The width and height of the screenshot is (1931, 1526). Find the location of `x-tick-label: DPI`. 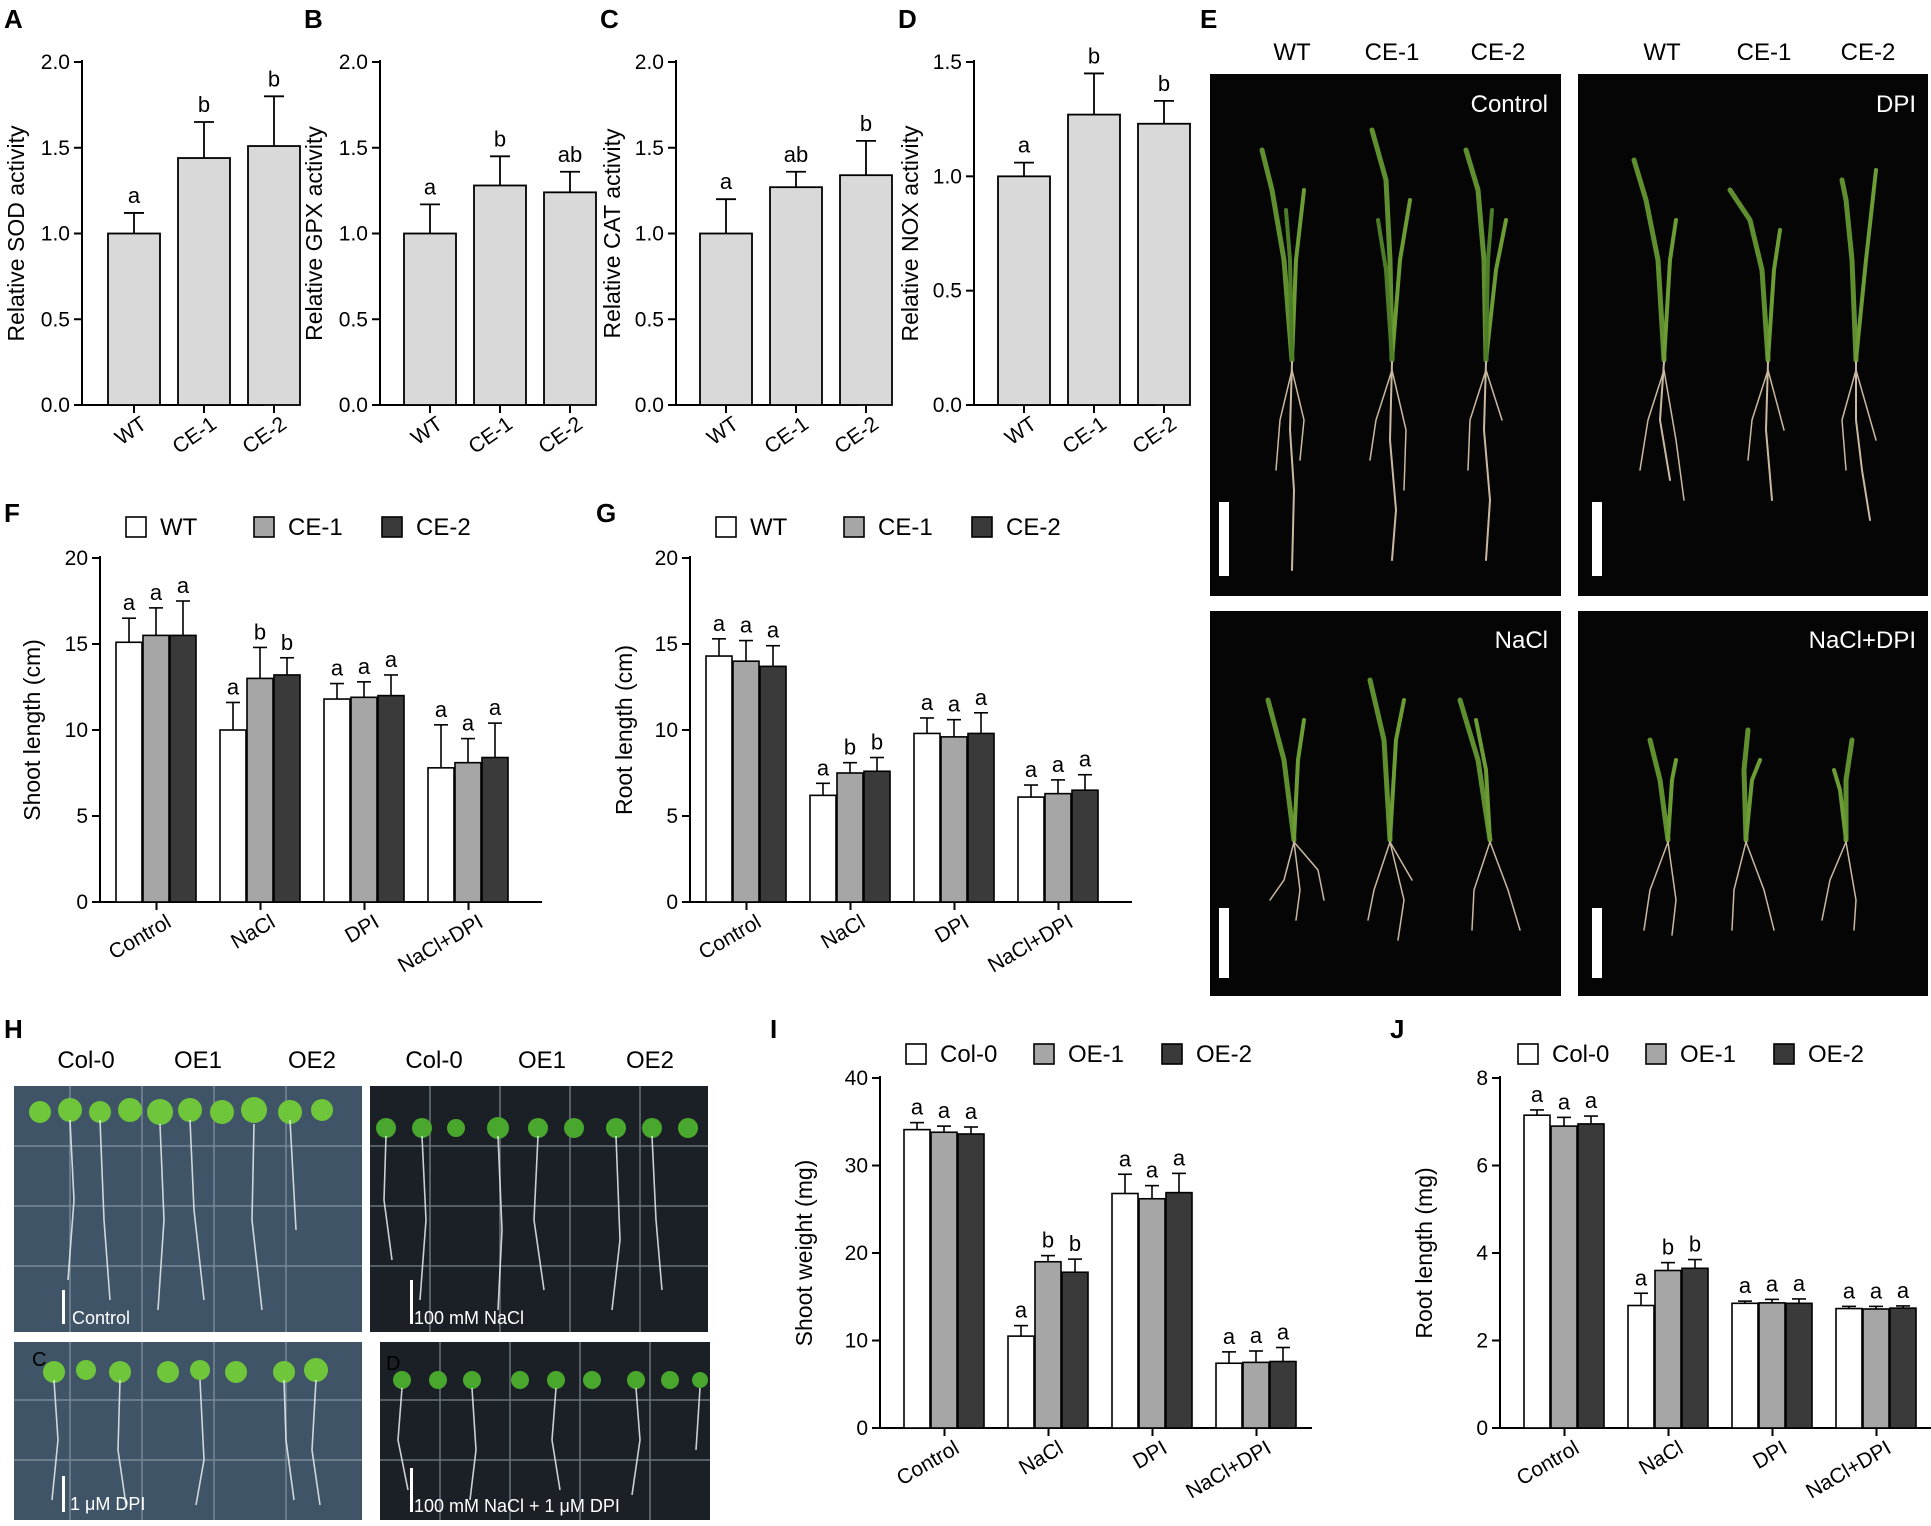

x-tick-label: DPI is located at coordinates (952, 928).